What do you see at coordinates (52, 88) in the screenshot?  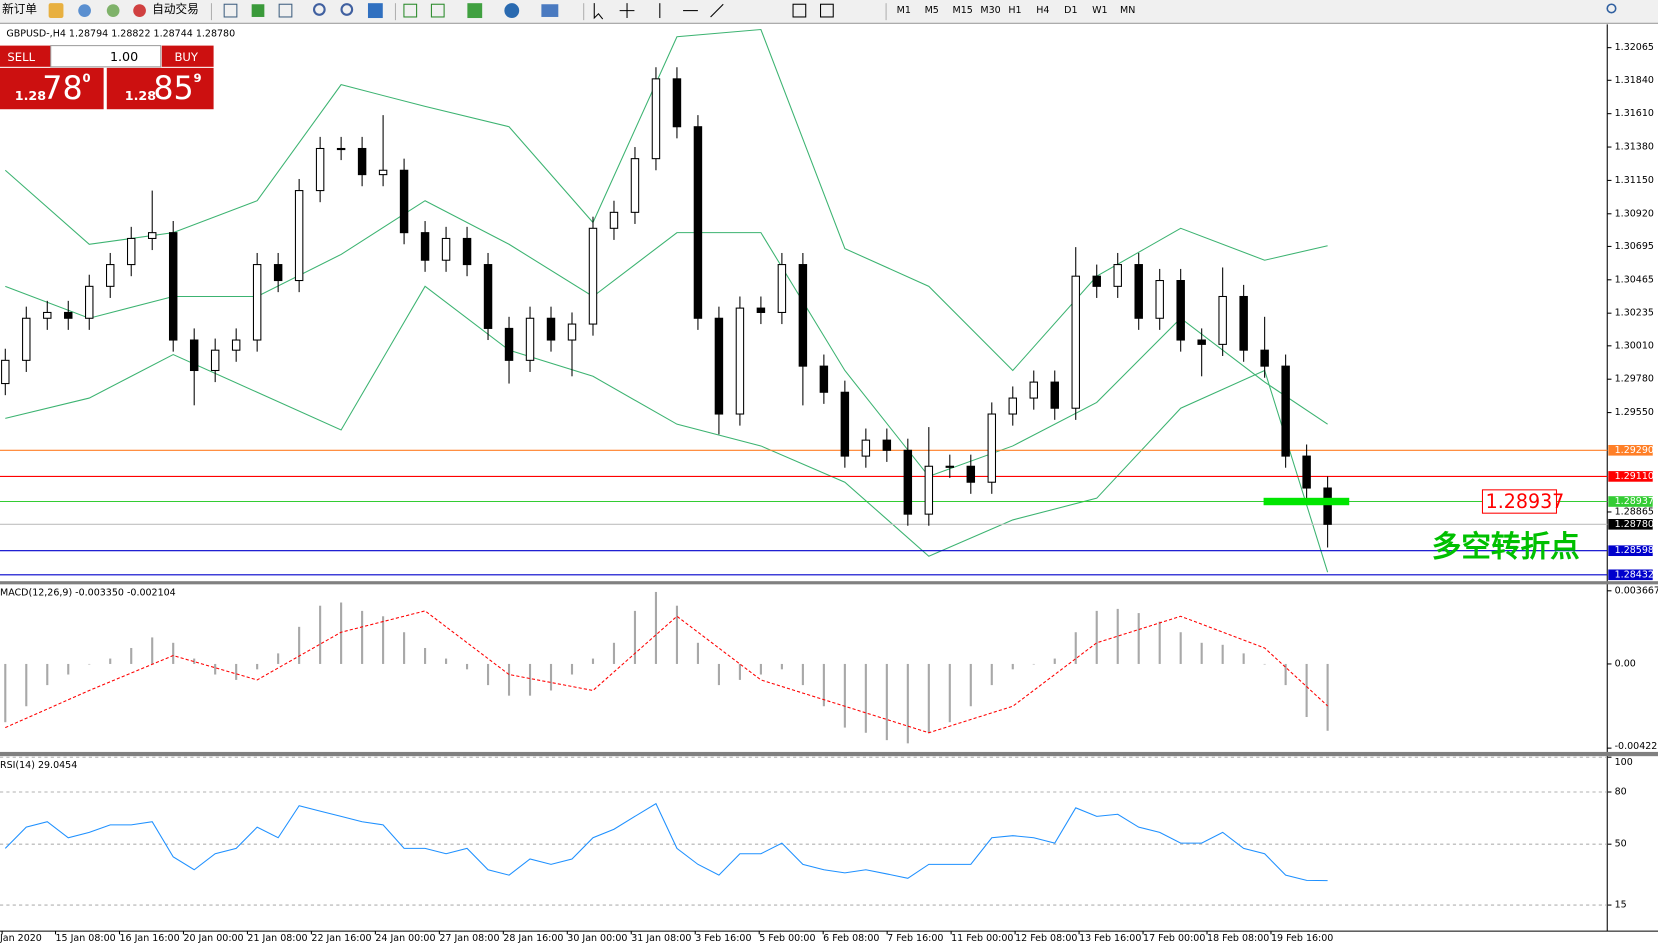 I see `sell-price-box` at bounding box center [52, 88].